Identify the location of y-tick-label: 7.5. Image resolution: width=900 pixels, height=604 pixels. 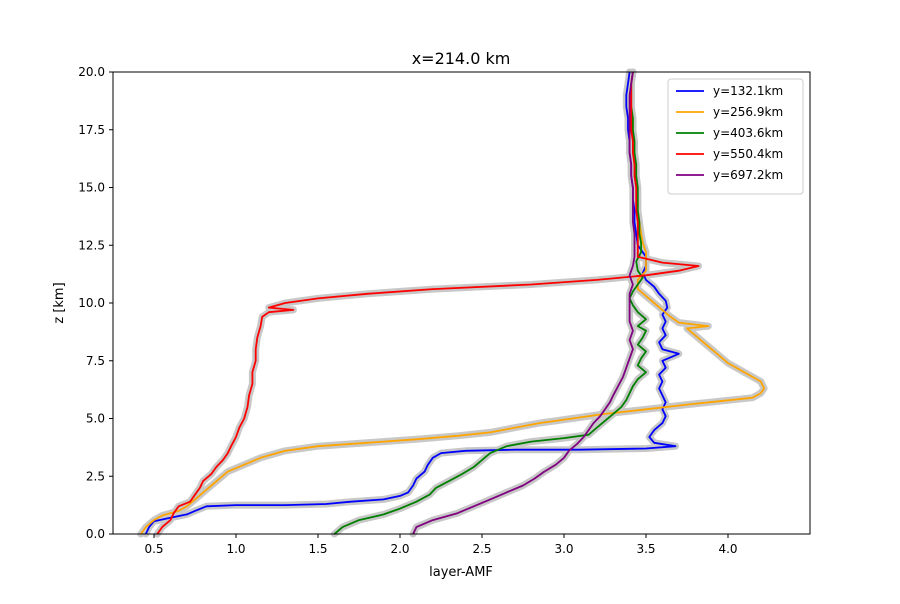
(95, 361).